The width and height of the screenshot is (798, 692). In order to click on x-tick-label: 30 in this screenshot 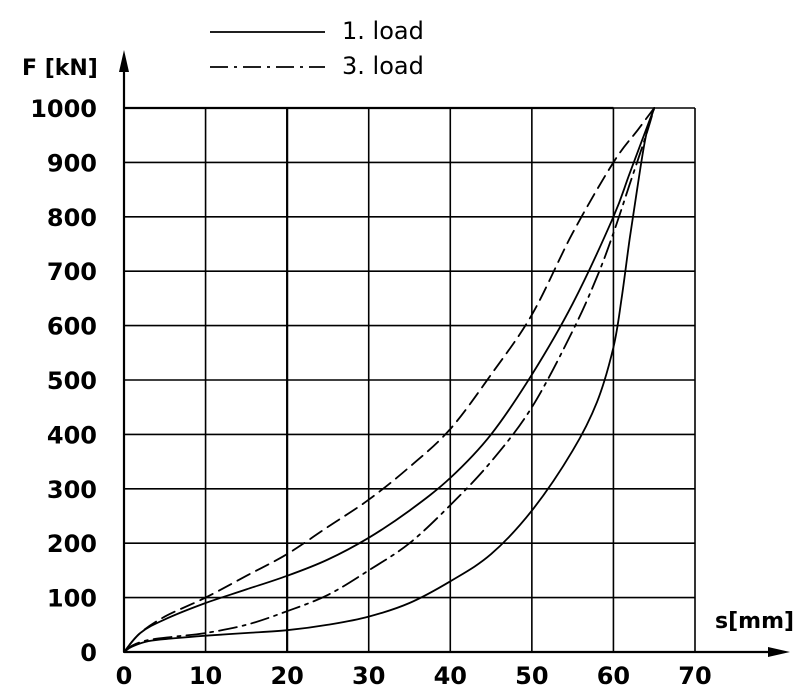, I will do `click(368, 676)`.